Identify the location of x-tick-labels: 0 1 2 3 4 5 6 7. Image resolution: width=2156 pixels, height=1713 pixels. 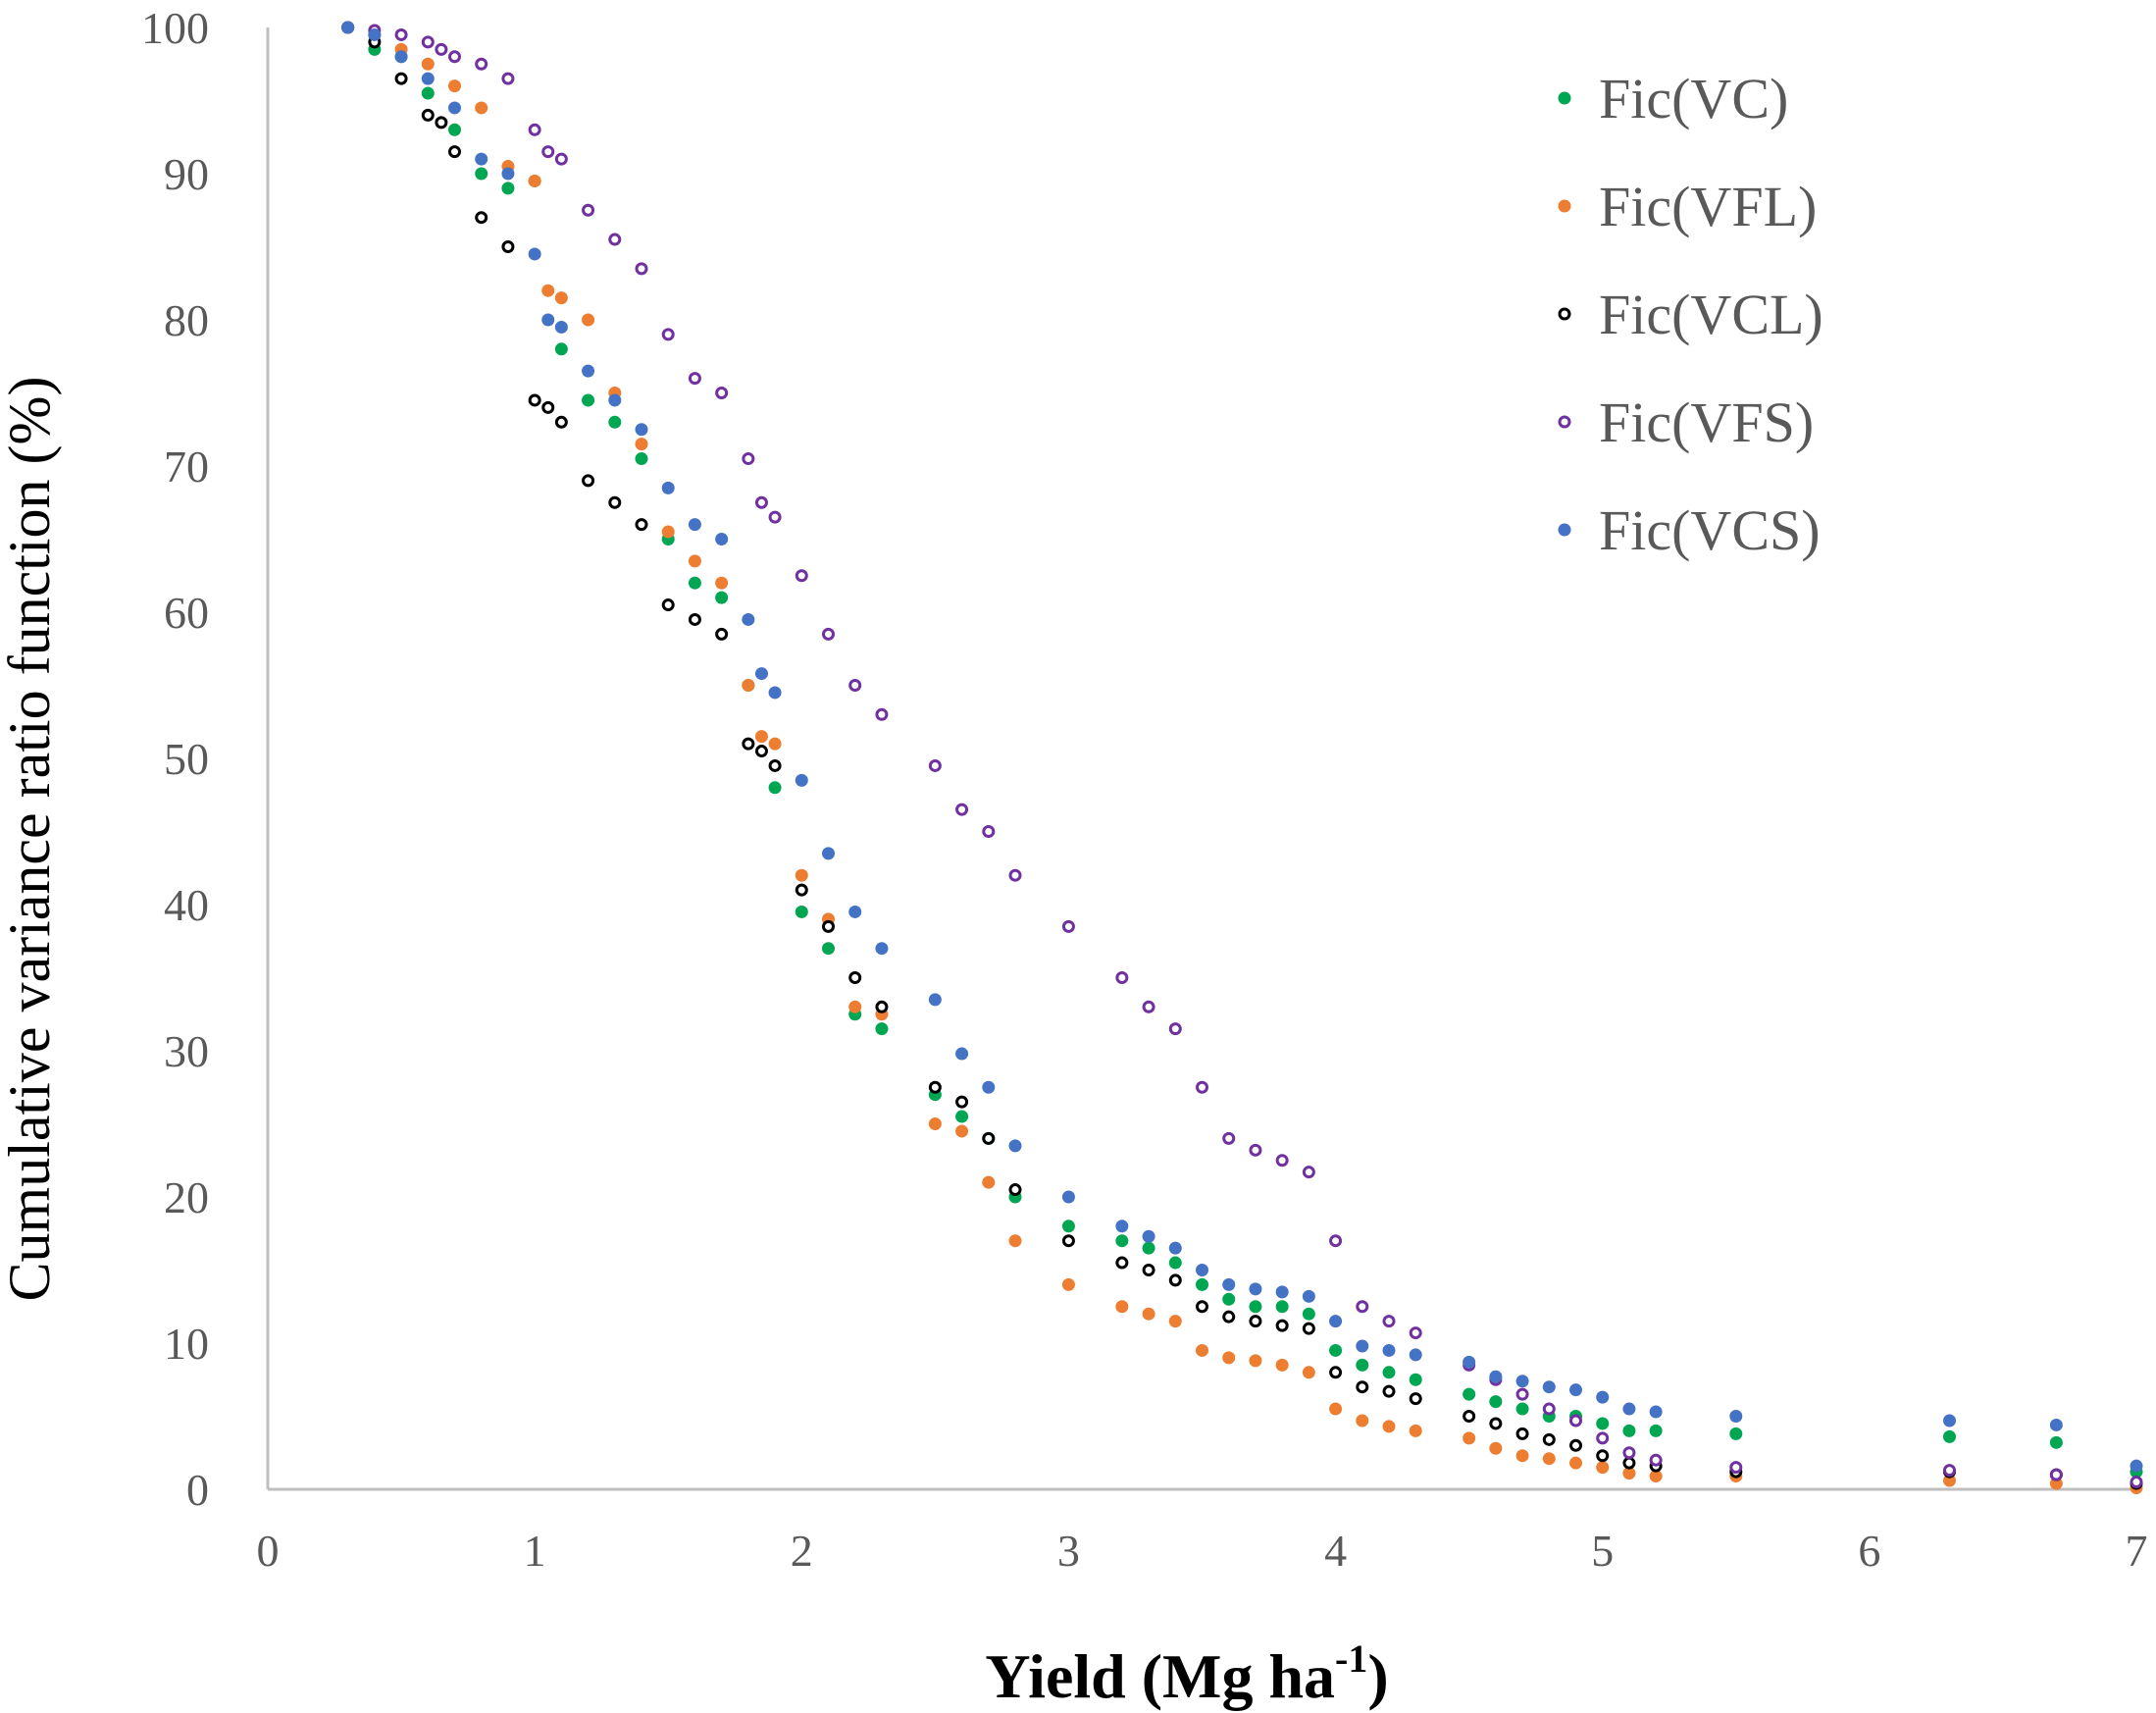
(1202, 1551).